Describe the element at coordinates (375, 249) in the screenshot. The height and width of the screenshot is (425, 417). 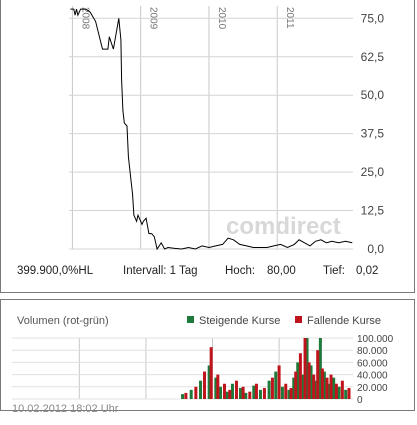
I see `y-tick-label: 0,0` at that location.